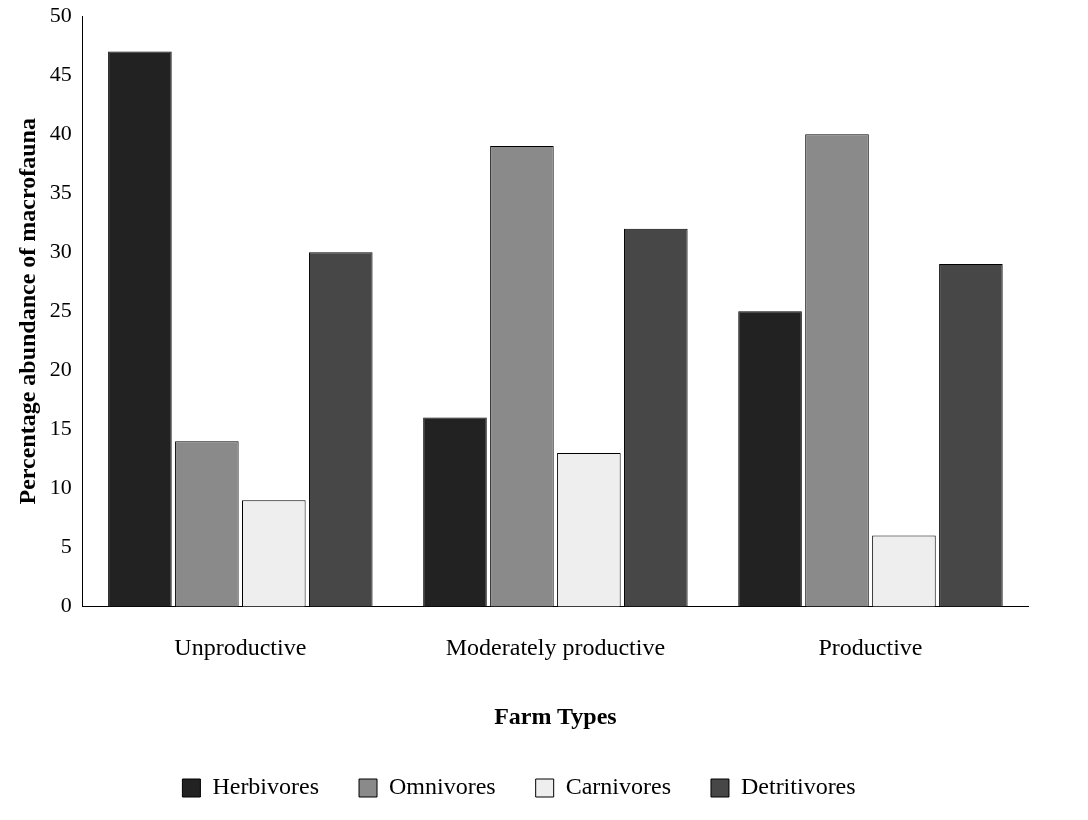  Describe the element at coordinates (26, 311) in the screenshot. I see `y-axis-title: Percentage abundance of macrofauna` at that location.